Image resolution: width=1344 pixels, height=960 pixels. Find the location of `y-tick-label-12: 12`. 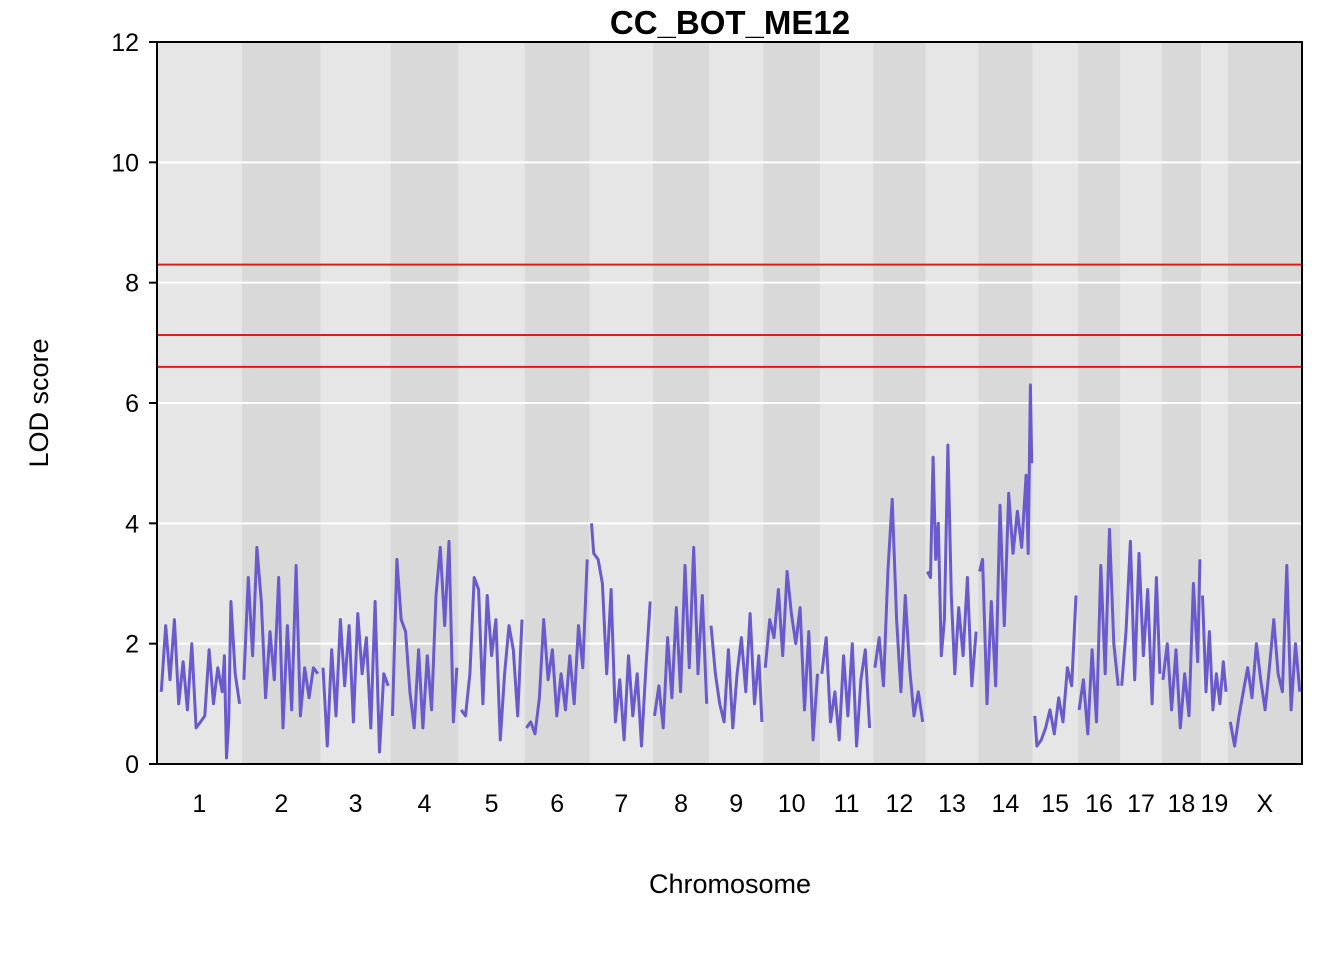

y-tick-label-12: 12 is located at coordinates (125, 43).